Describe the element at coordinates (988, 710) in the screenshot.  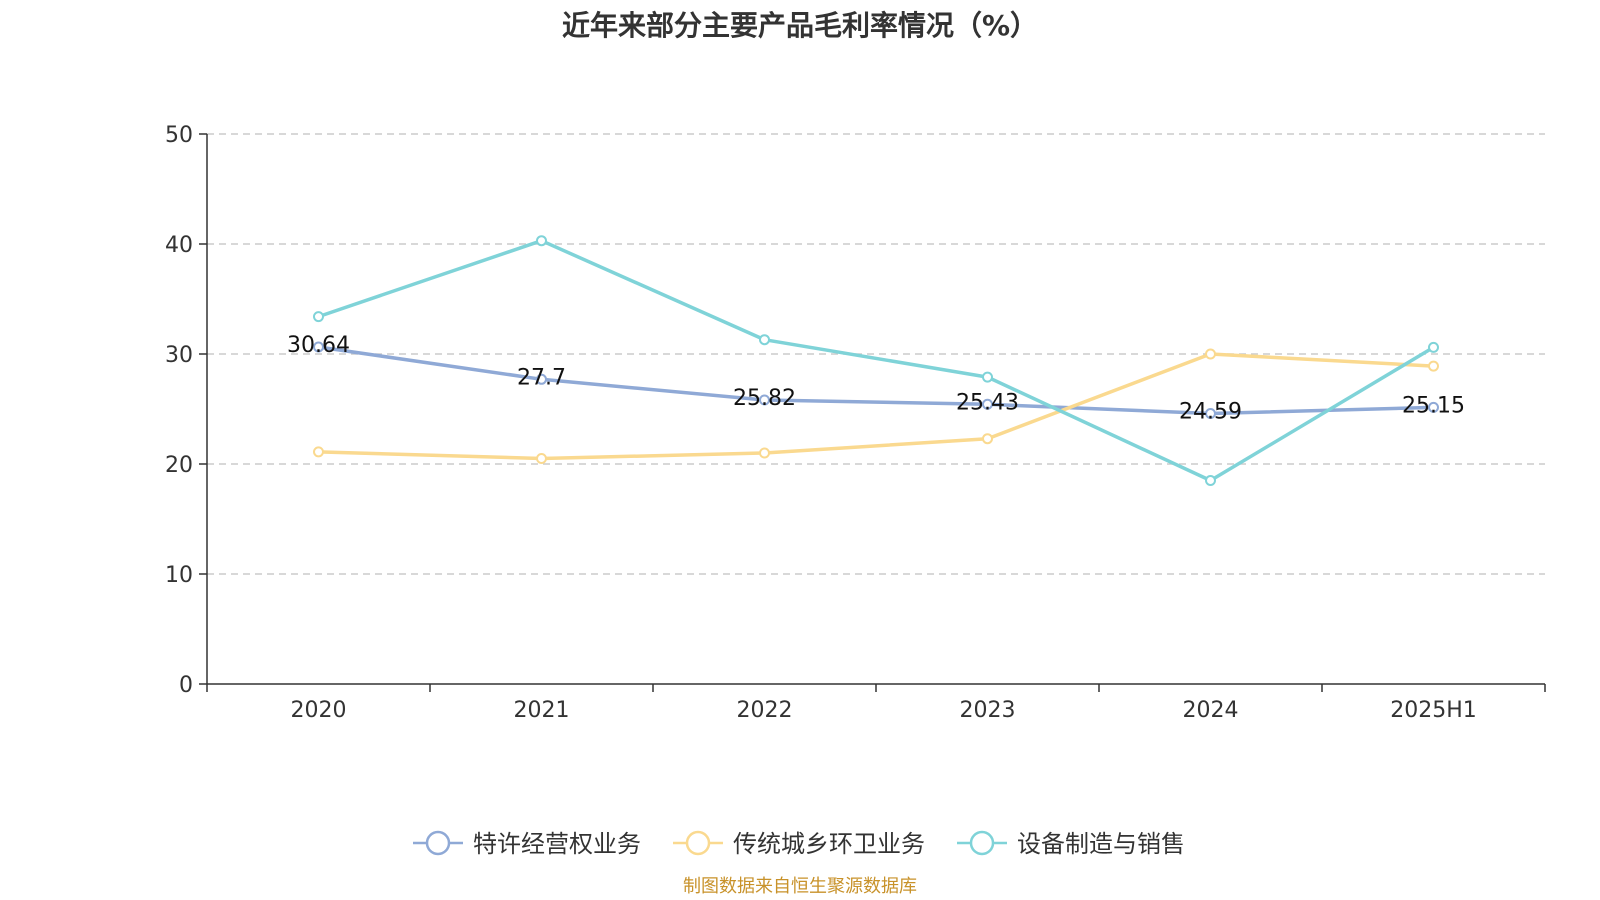
I see `x-tick-label: 2023` at that location.